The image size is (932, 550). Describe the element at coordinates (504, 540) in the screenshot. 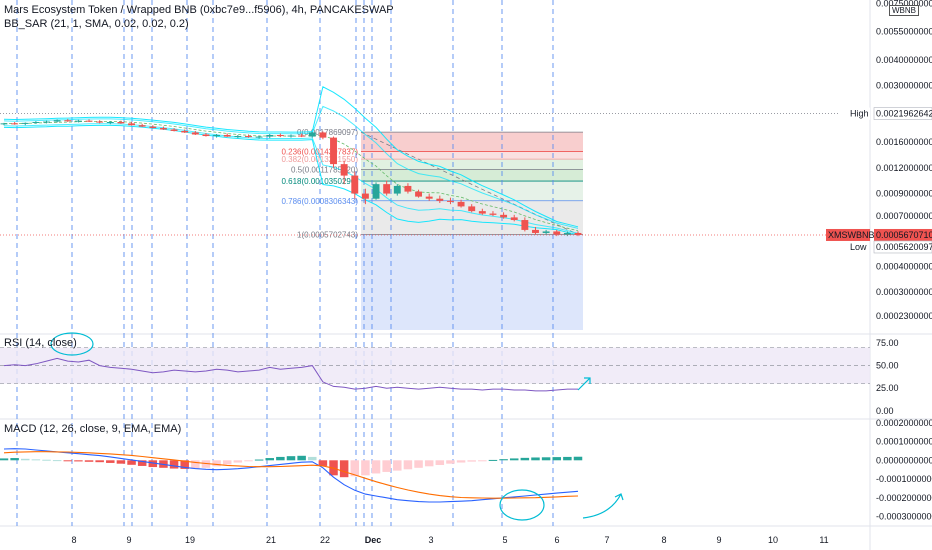

I see `time-tick-label: 5` at that location.